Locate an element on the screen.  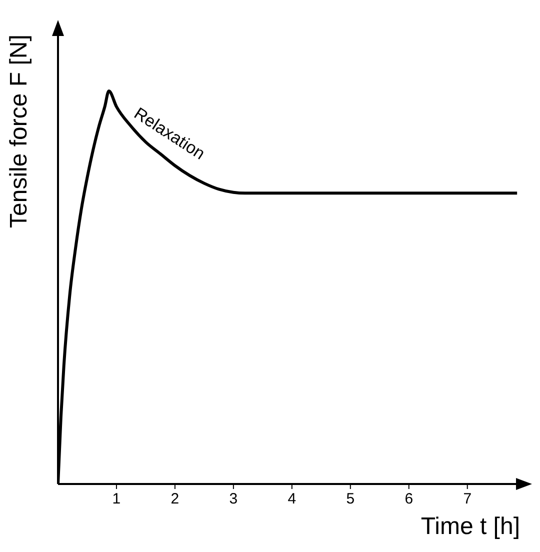
x-tick-label: 2 is located at coordinates (175, 499).